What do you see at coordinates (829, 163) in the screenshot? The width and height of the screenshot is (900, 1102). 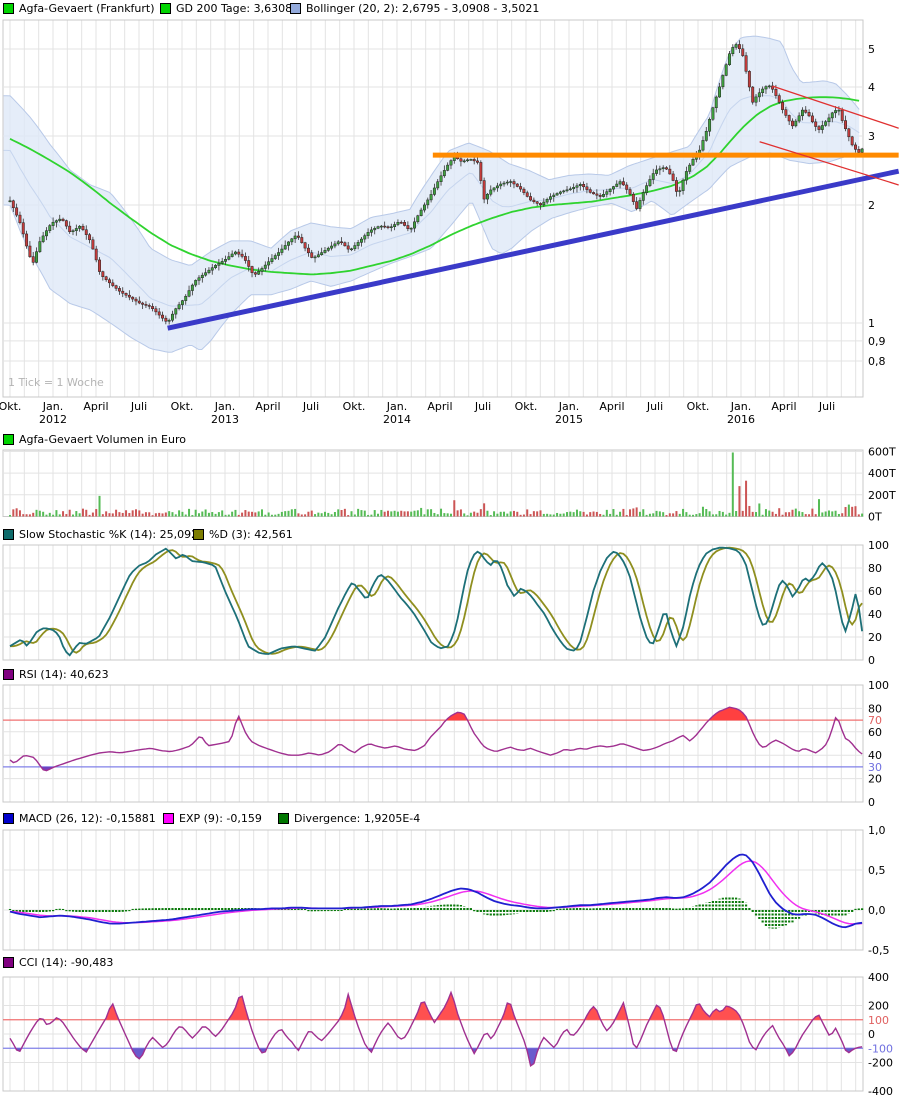 I see `wedge-red-lower` at bounding box center [829, 163].